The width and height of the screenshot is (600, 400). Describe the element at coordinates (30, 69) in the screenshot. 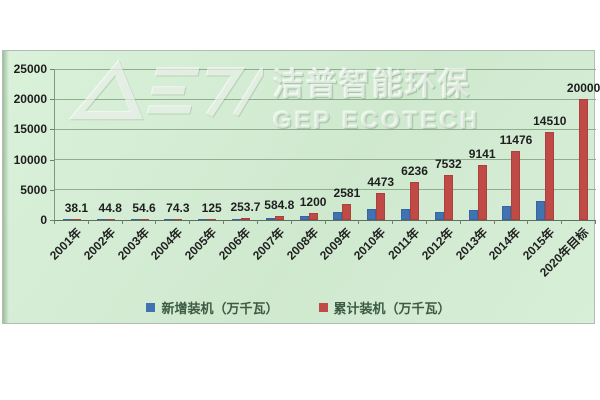

I see `y-axis-tick-label: 25000` at that location.